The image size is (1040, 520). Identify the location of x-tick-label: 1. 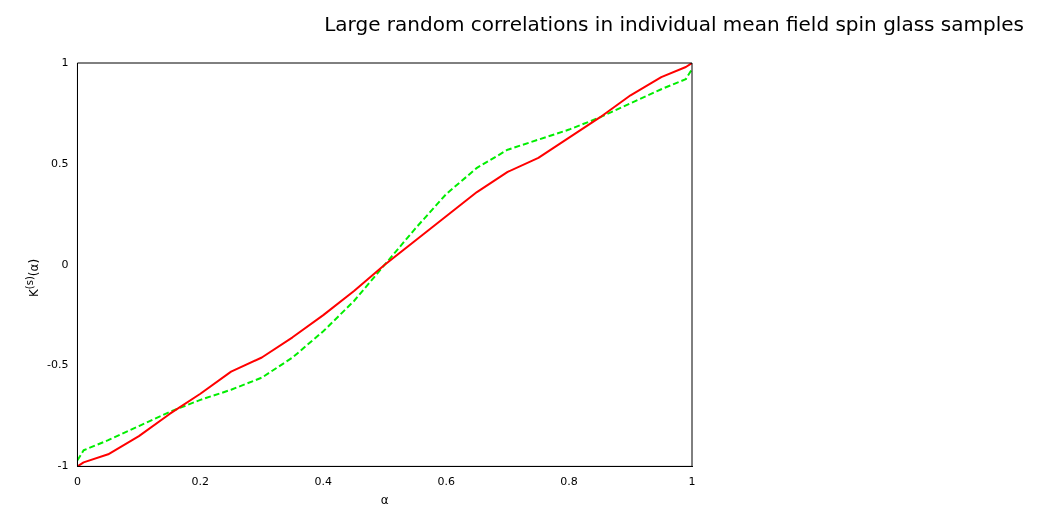
(692, 481).